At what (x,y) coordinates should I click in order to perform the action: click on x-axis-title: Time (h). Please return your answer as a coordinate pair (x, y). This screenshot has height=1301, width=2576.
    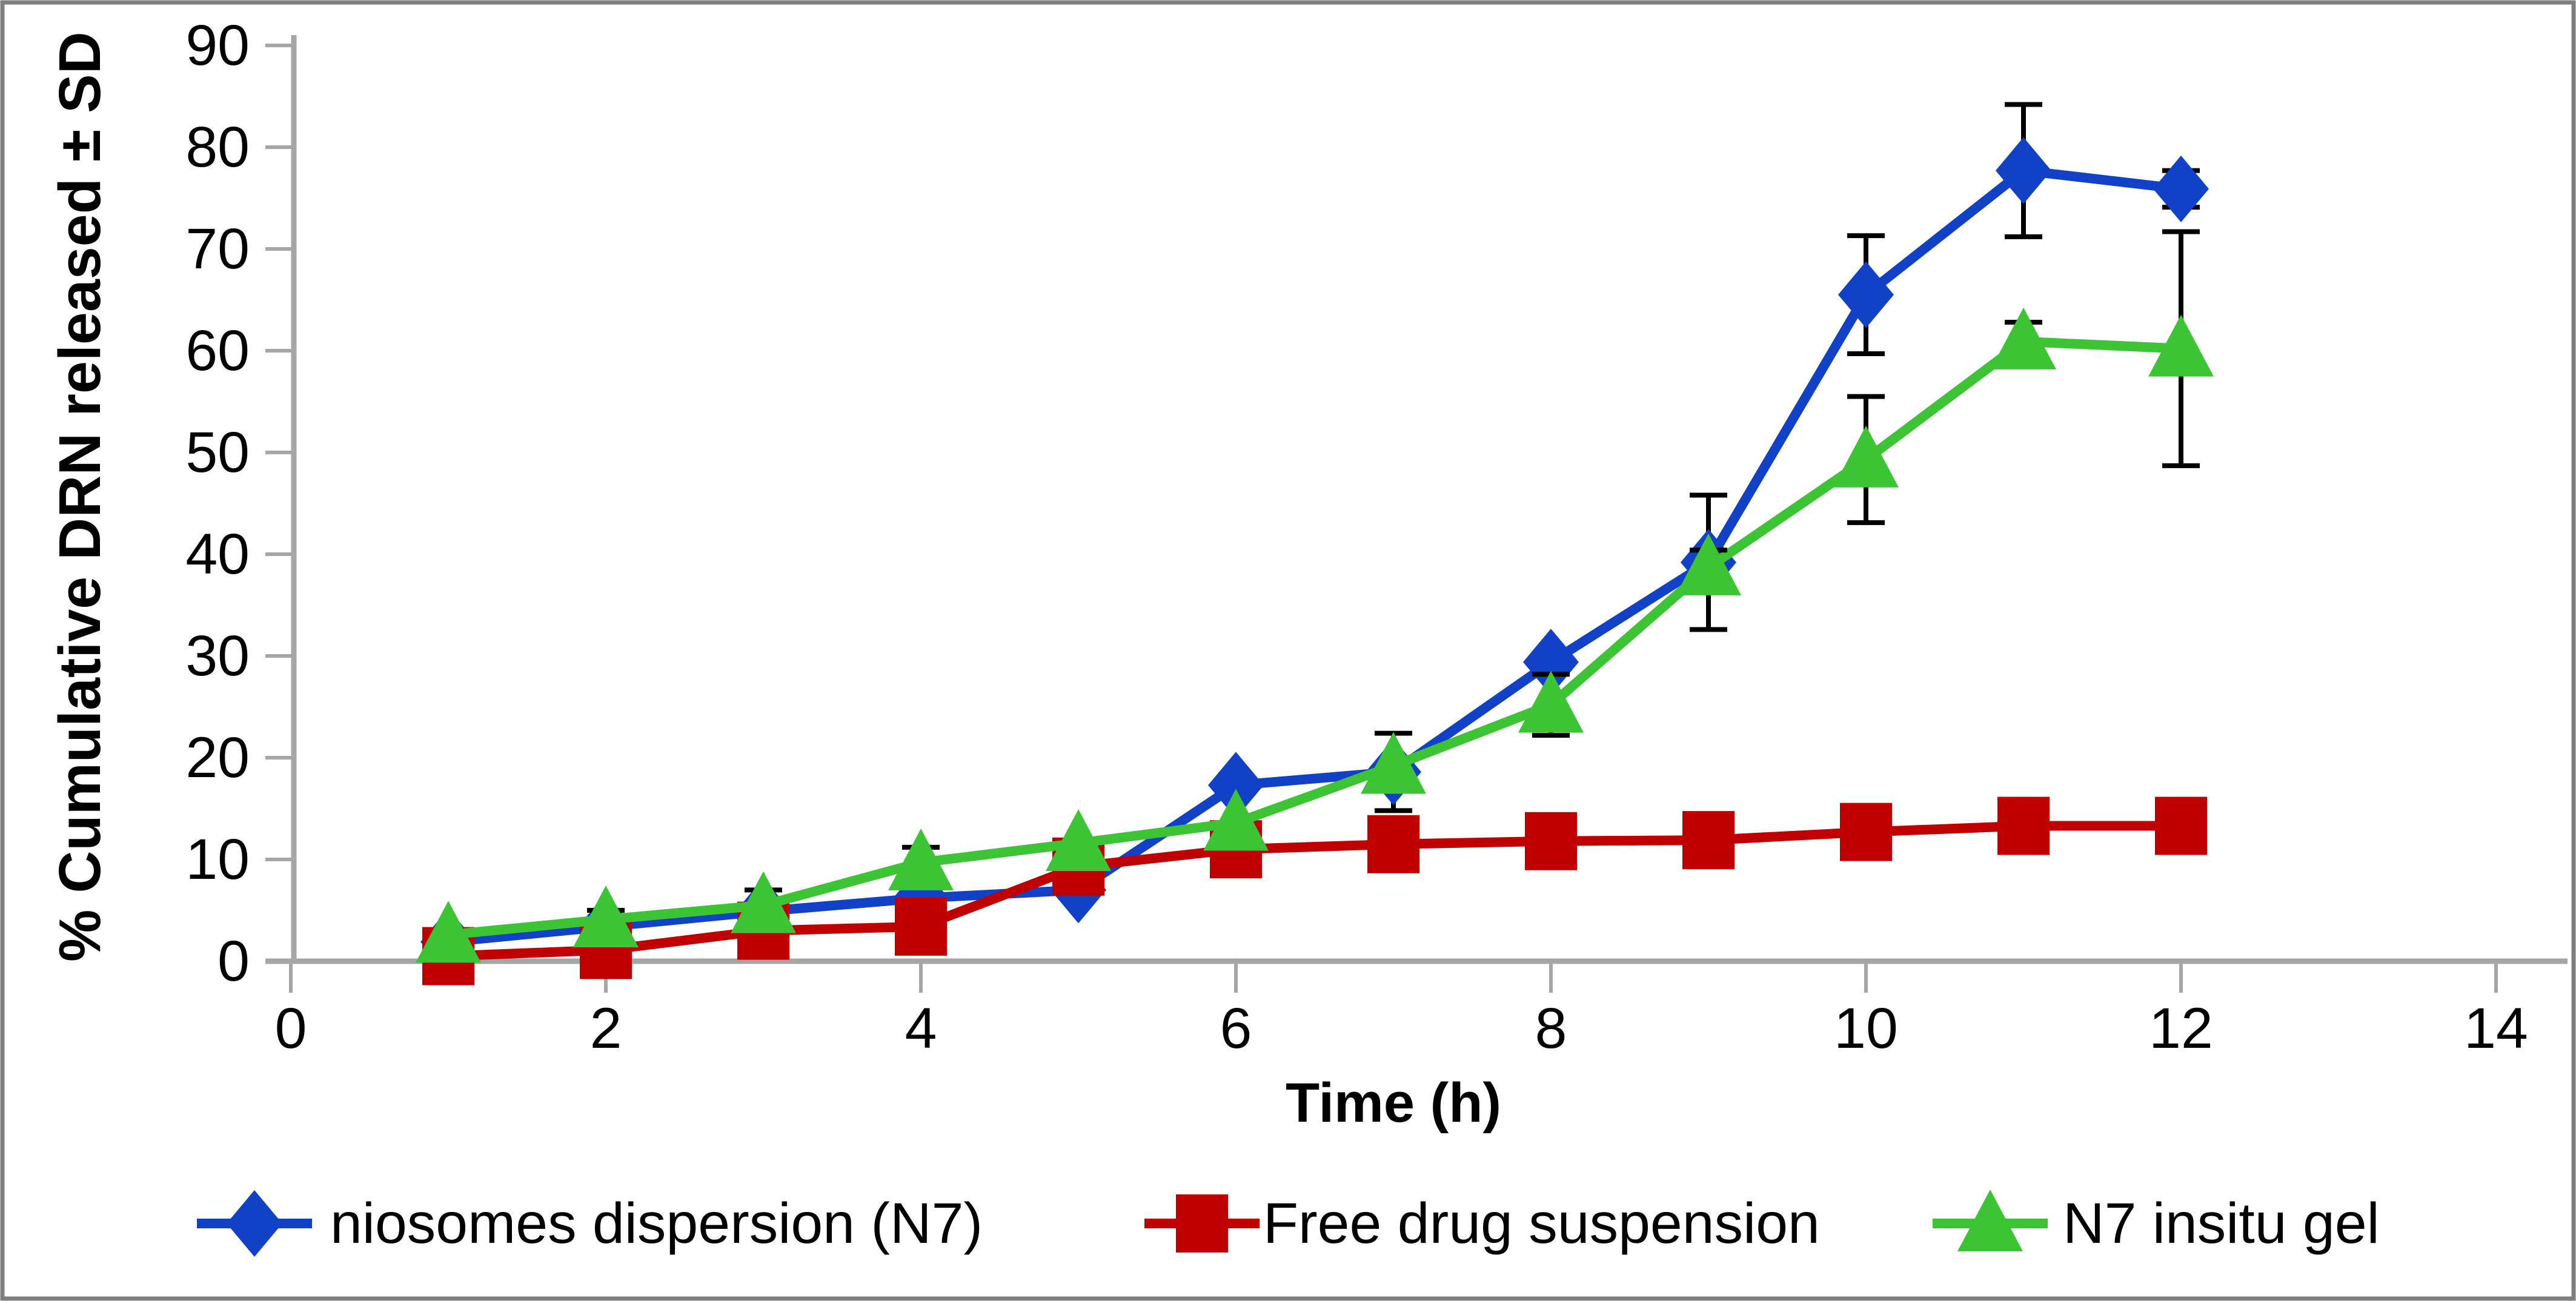
    Looking at the image, I should click on (1393, 1103).